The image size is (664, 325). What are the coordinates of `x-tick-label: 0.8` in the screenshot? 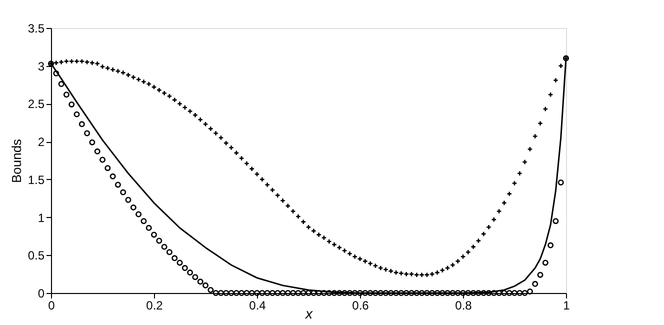 It's located at (463, 305).